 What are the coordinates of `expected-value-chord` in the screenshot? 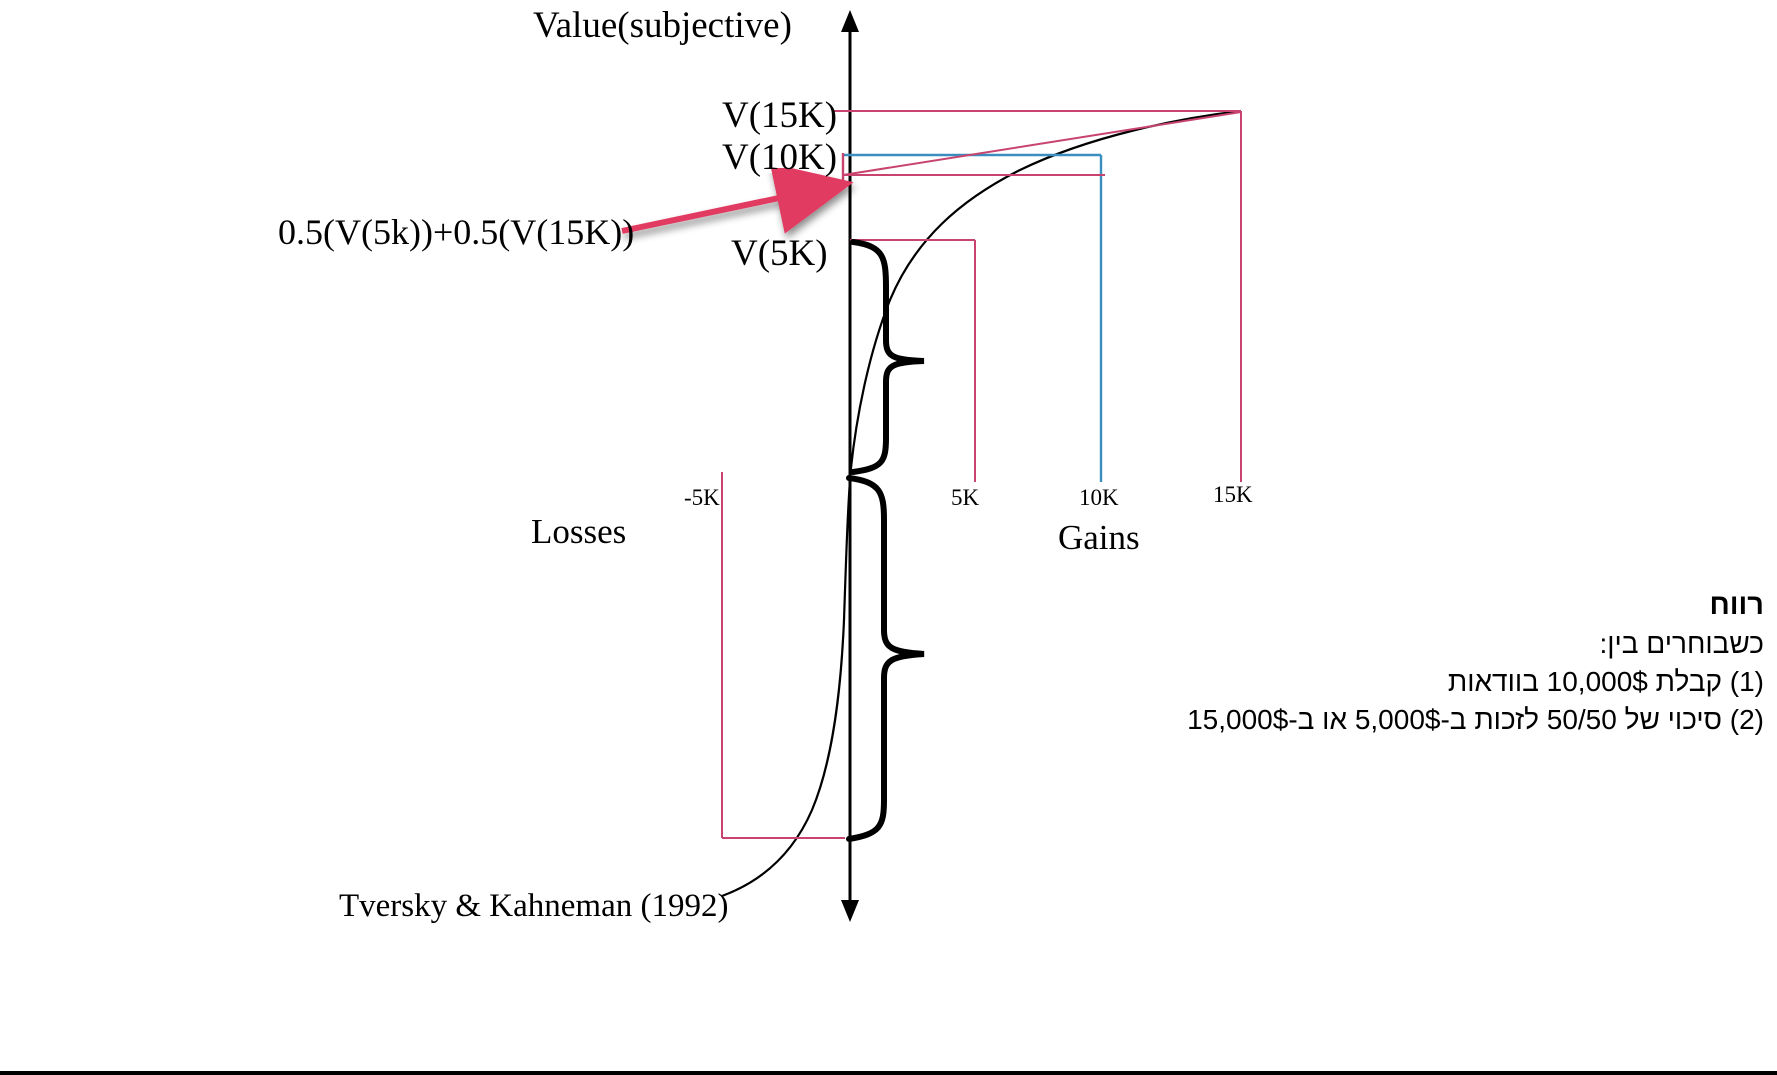 It's located at (1041, 146).